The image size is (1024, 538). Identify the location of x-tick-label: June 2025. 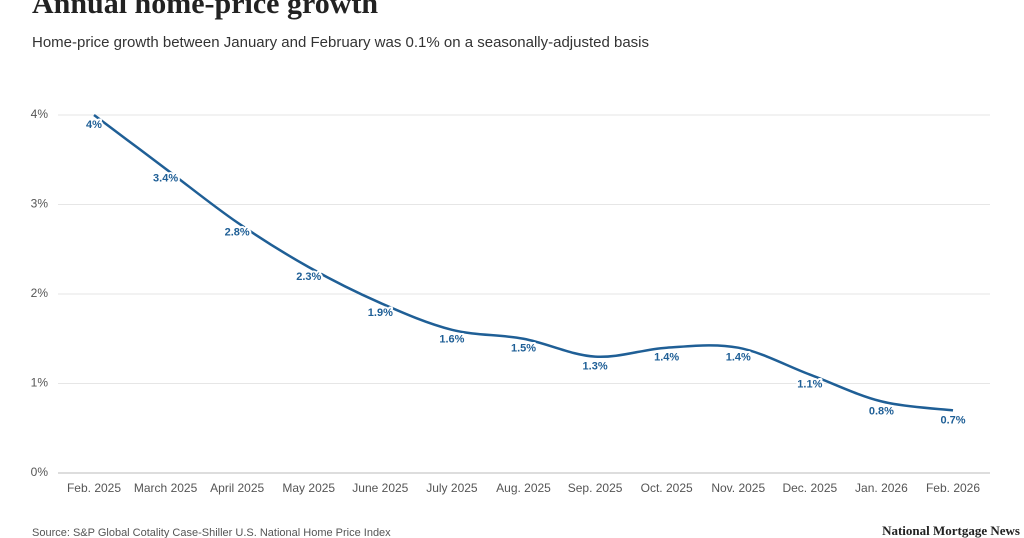
(380, 488).